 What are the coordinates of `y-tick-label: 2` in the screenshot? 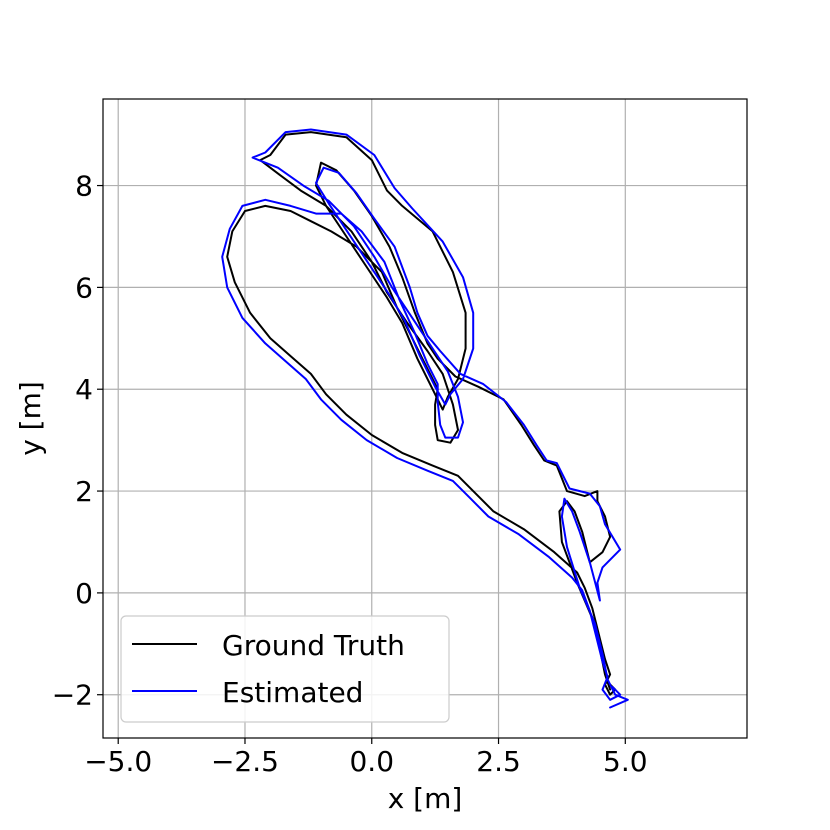 It's located at (84, 491).